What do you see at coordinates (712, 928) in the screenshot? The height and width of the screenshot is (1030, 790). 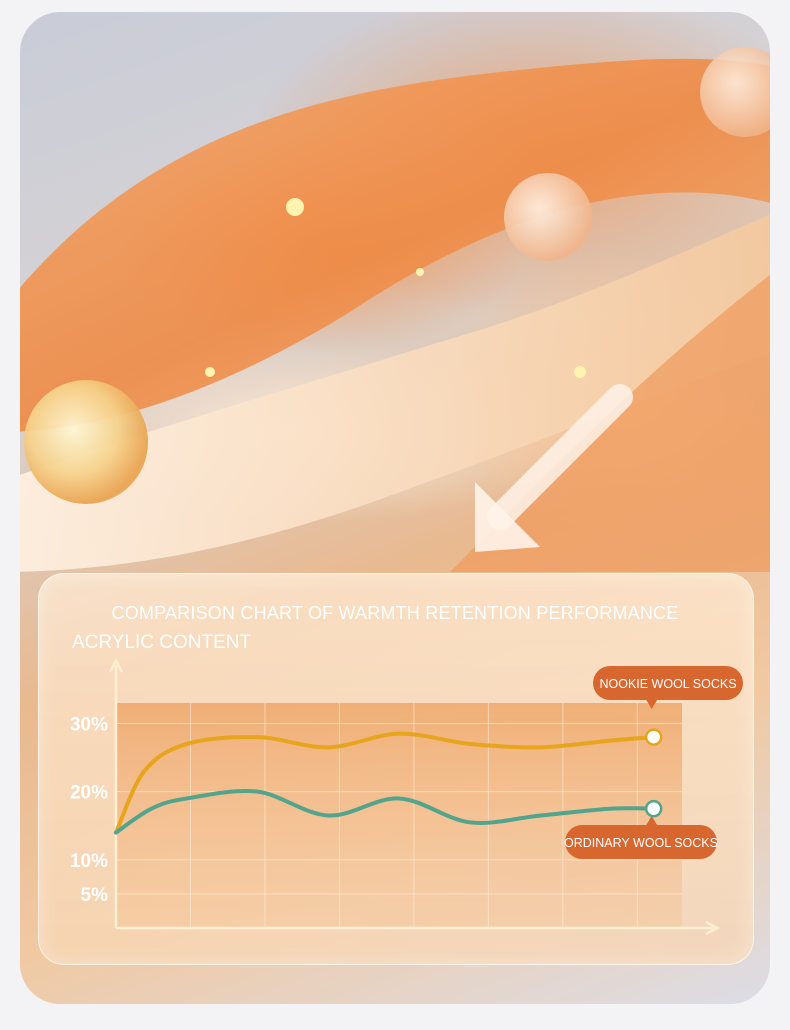 I see `x-axis-arrow` at bounding box center [712, 928].